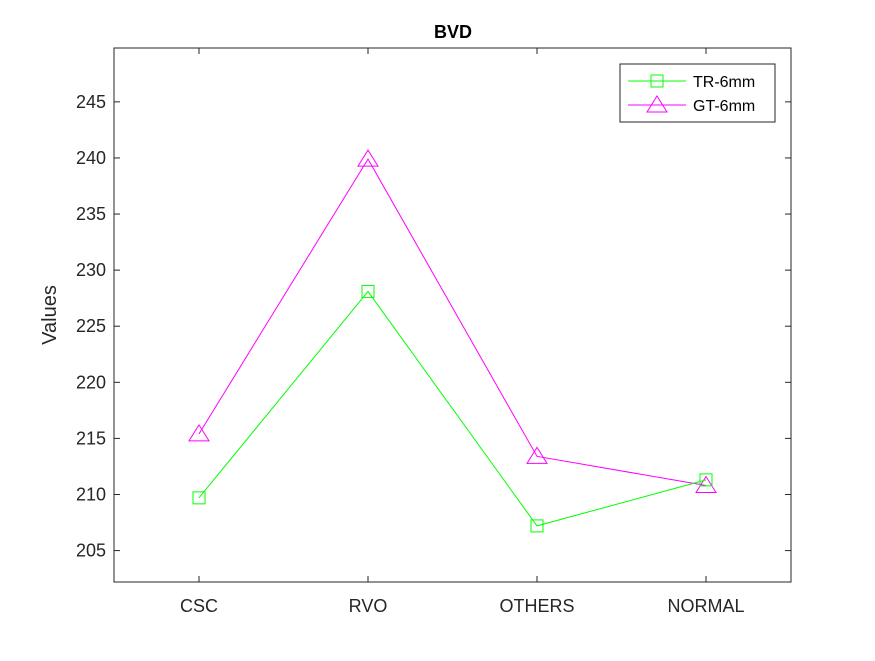 The height and width of the screenshot is (661, 875). What do you see at coordinates (91, 551) in the screenshot?
I see `y-tick-label: 205` at bounding box center [91, 551].